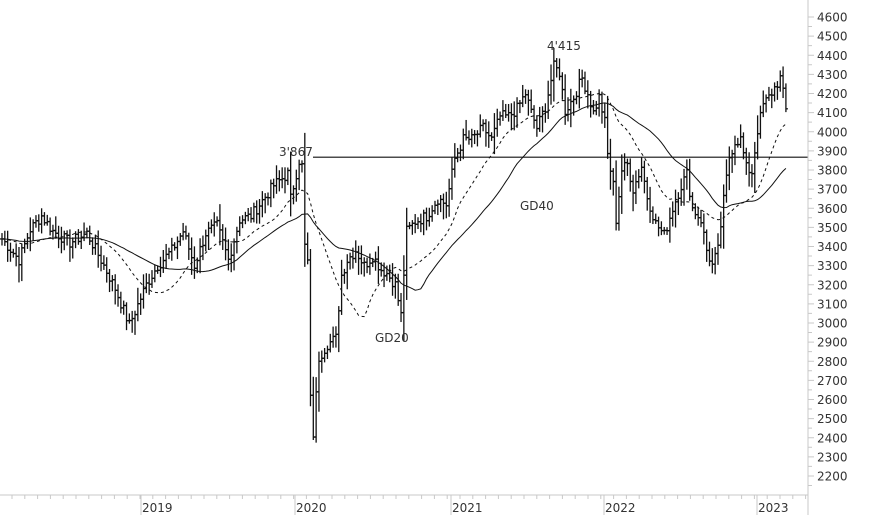 The width and height of the screenshot is (874, 520). I want to click on y-tick-label: 3200, so click(832, 285).